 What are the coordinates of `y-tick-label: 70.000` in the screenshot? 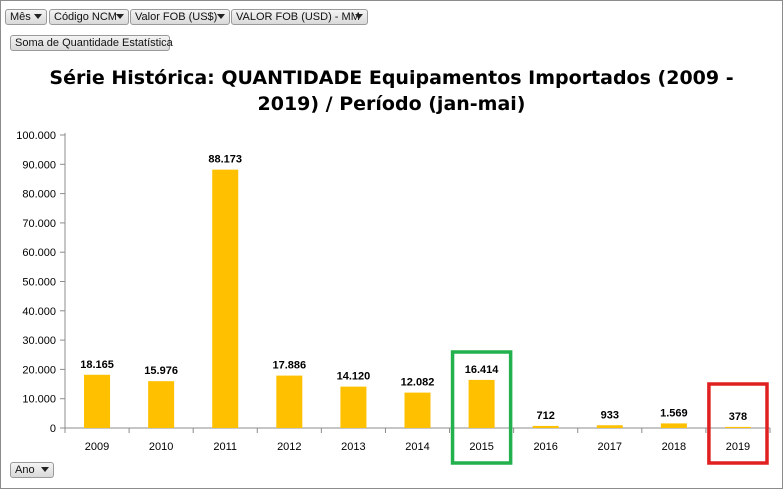 It's located at (39, 224).